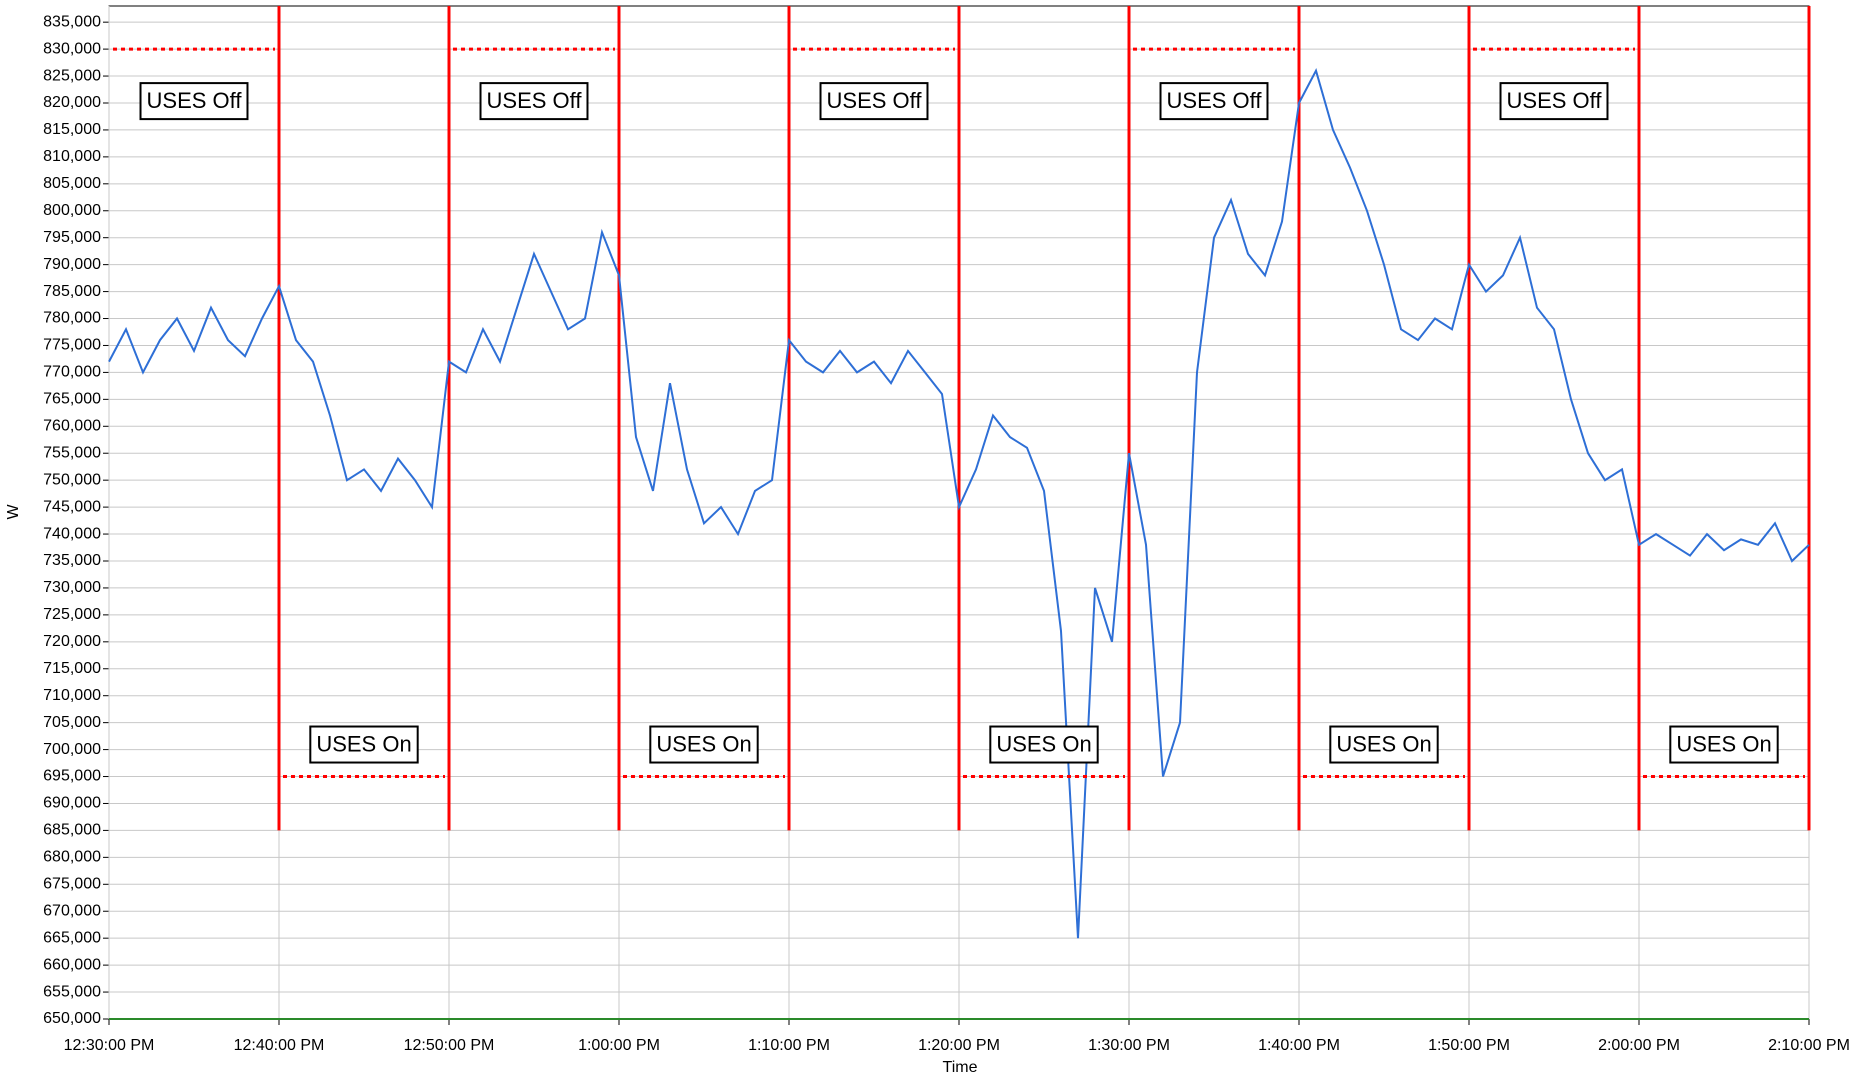 The height and width of the screenshot is (1077, 1860). Describe the element at coordinates (72, 345) in the screenshot. I see `y-tick-label: 775,000` at that location.